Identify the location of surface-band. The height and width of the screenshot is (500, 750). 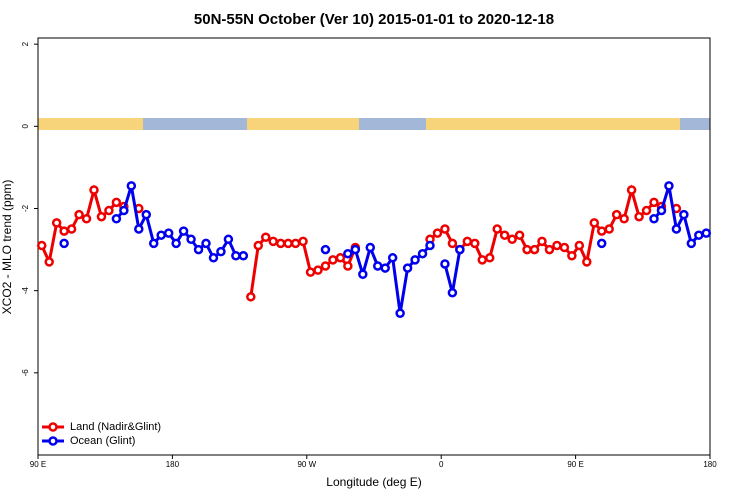
(374, 124).